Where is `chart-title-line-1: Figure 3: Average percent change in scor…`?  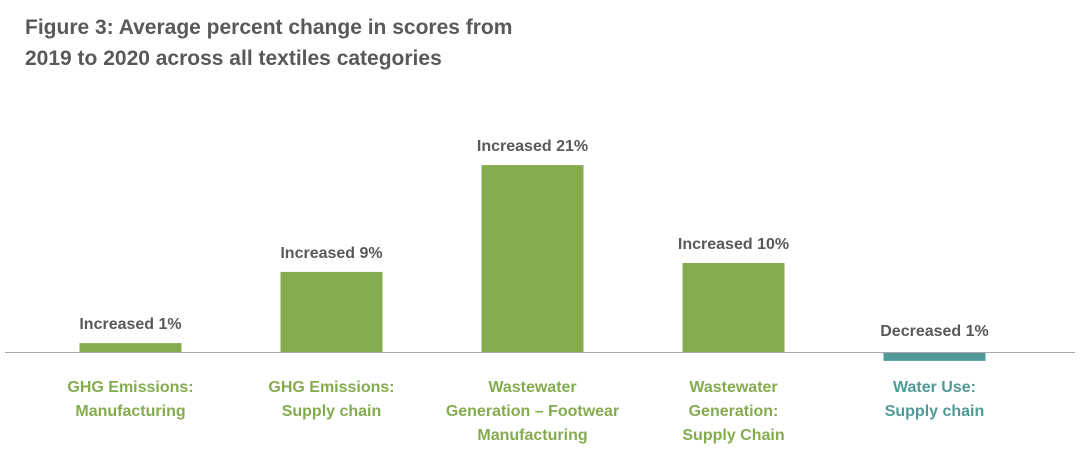 chart-title-line-1: Figure 3: Average percent change in scor… is located at coordinates (269, 27).